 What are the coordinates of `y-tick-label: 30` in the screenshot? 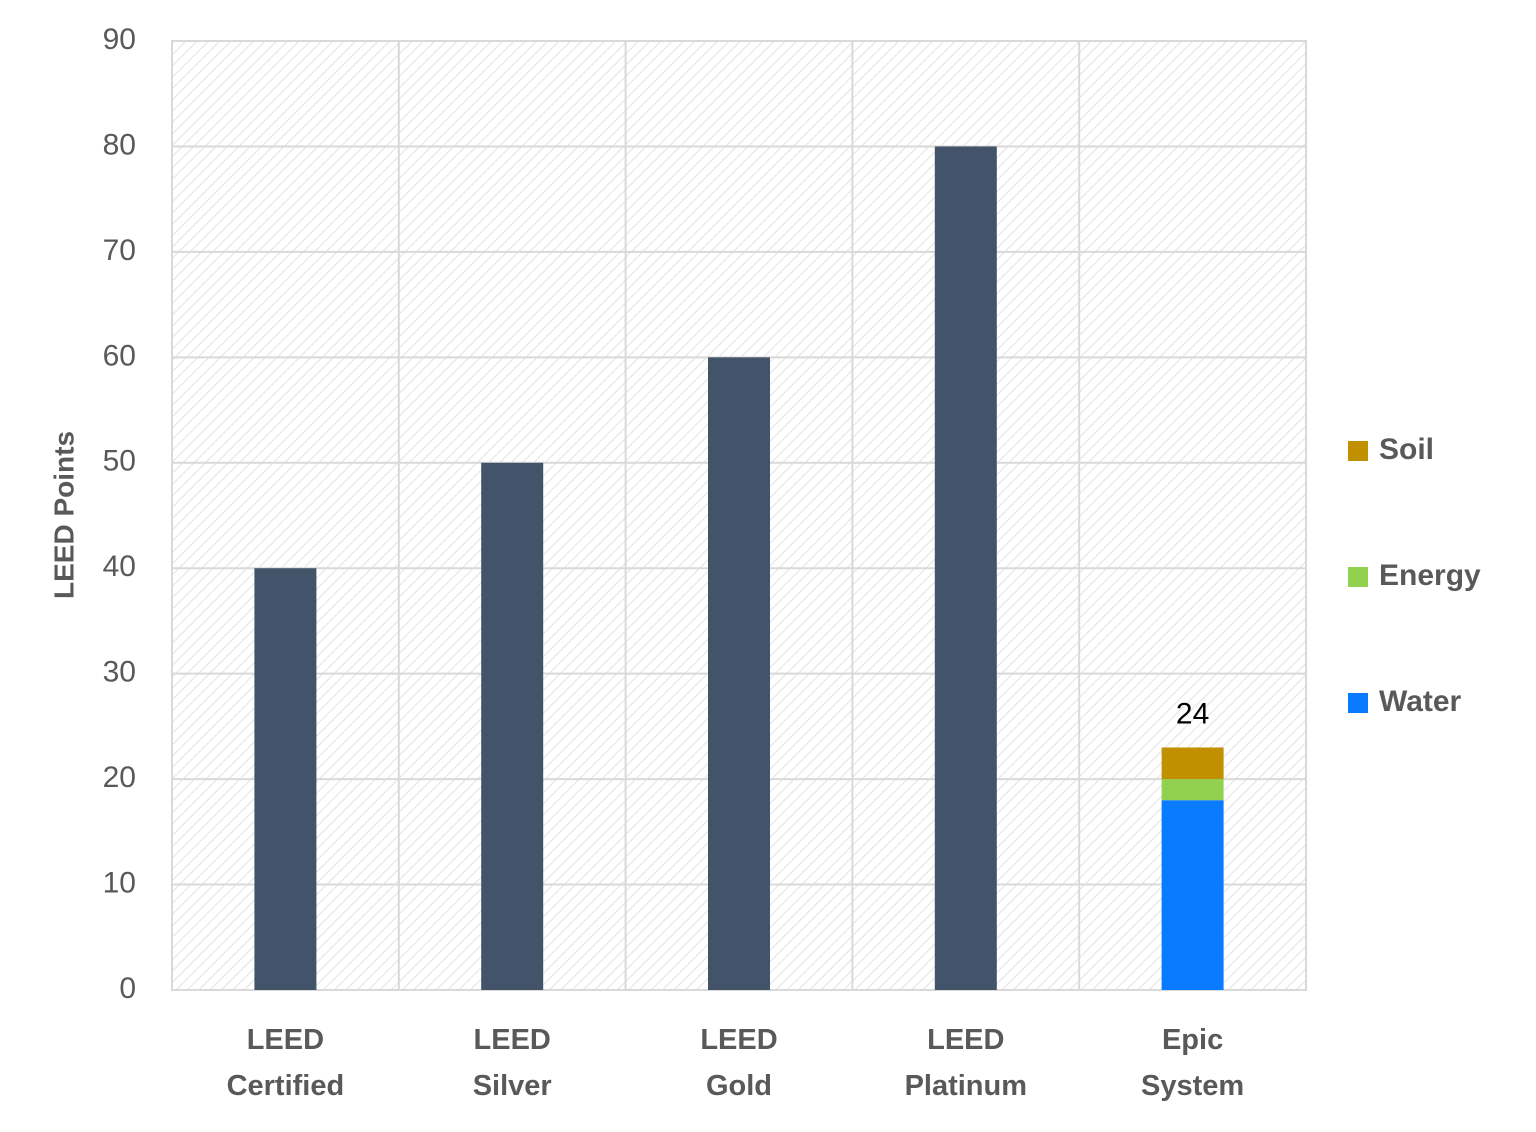 It's located at (119, 672).